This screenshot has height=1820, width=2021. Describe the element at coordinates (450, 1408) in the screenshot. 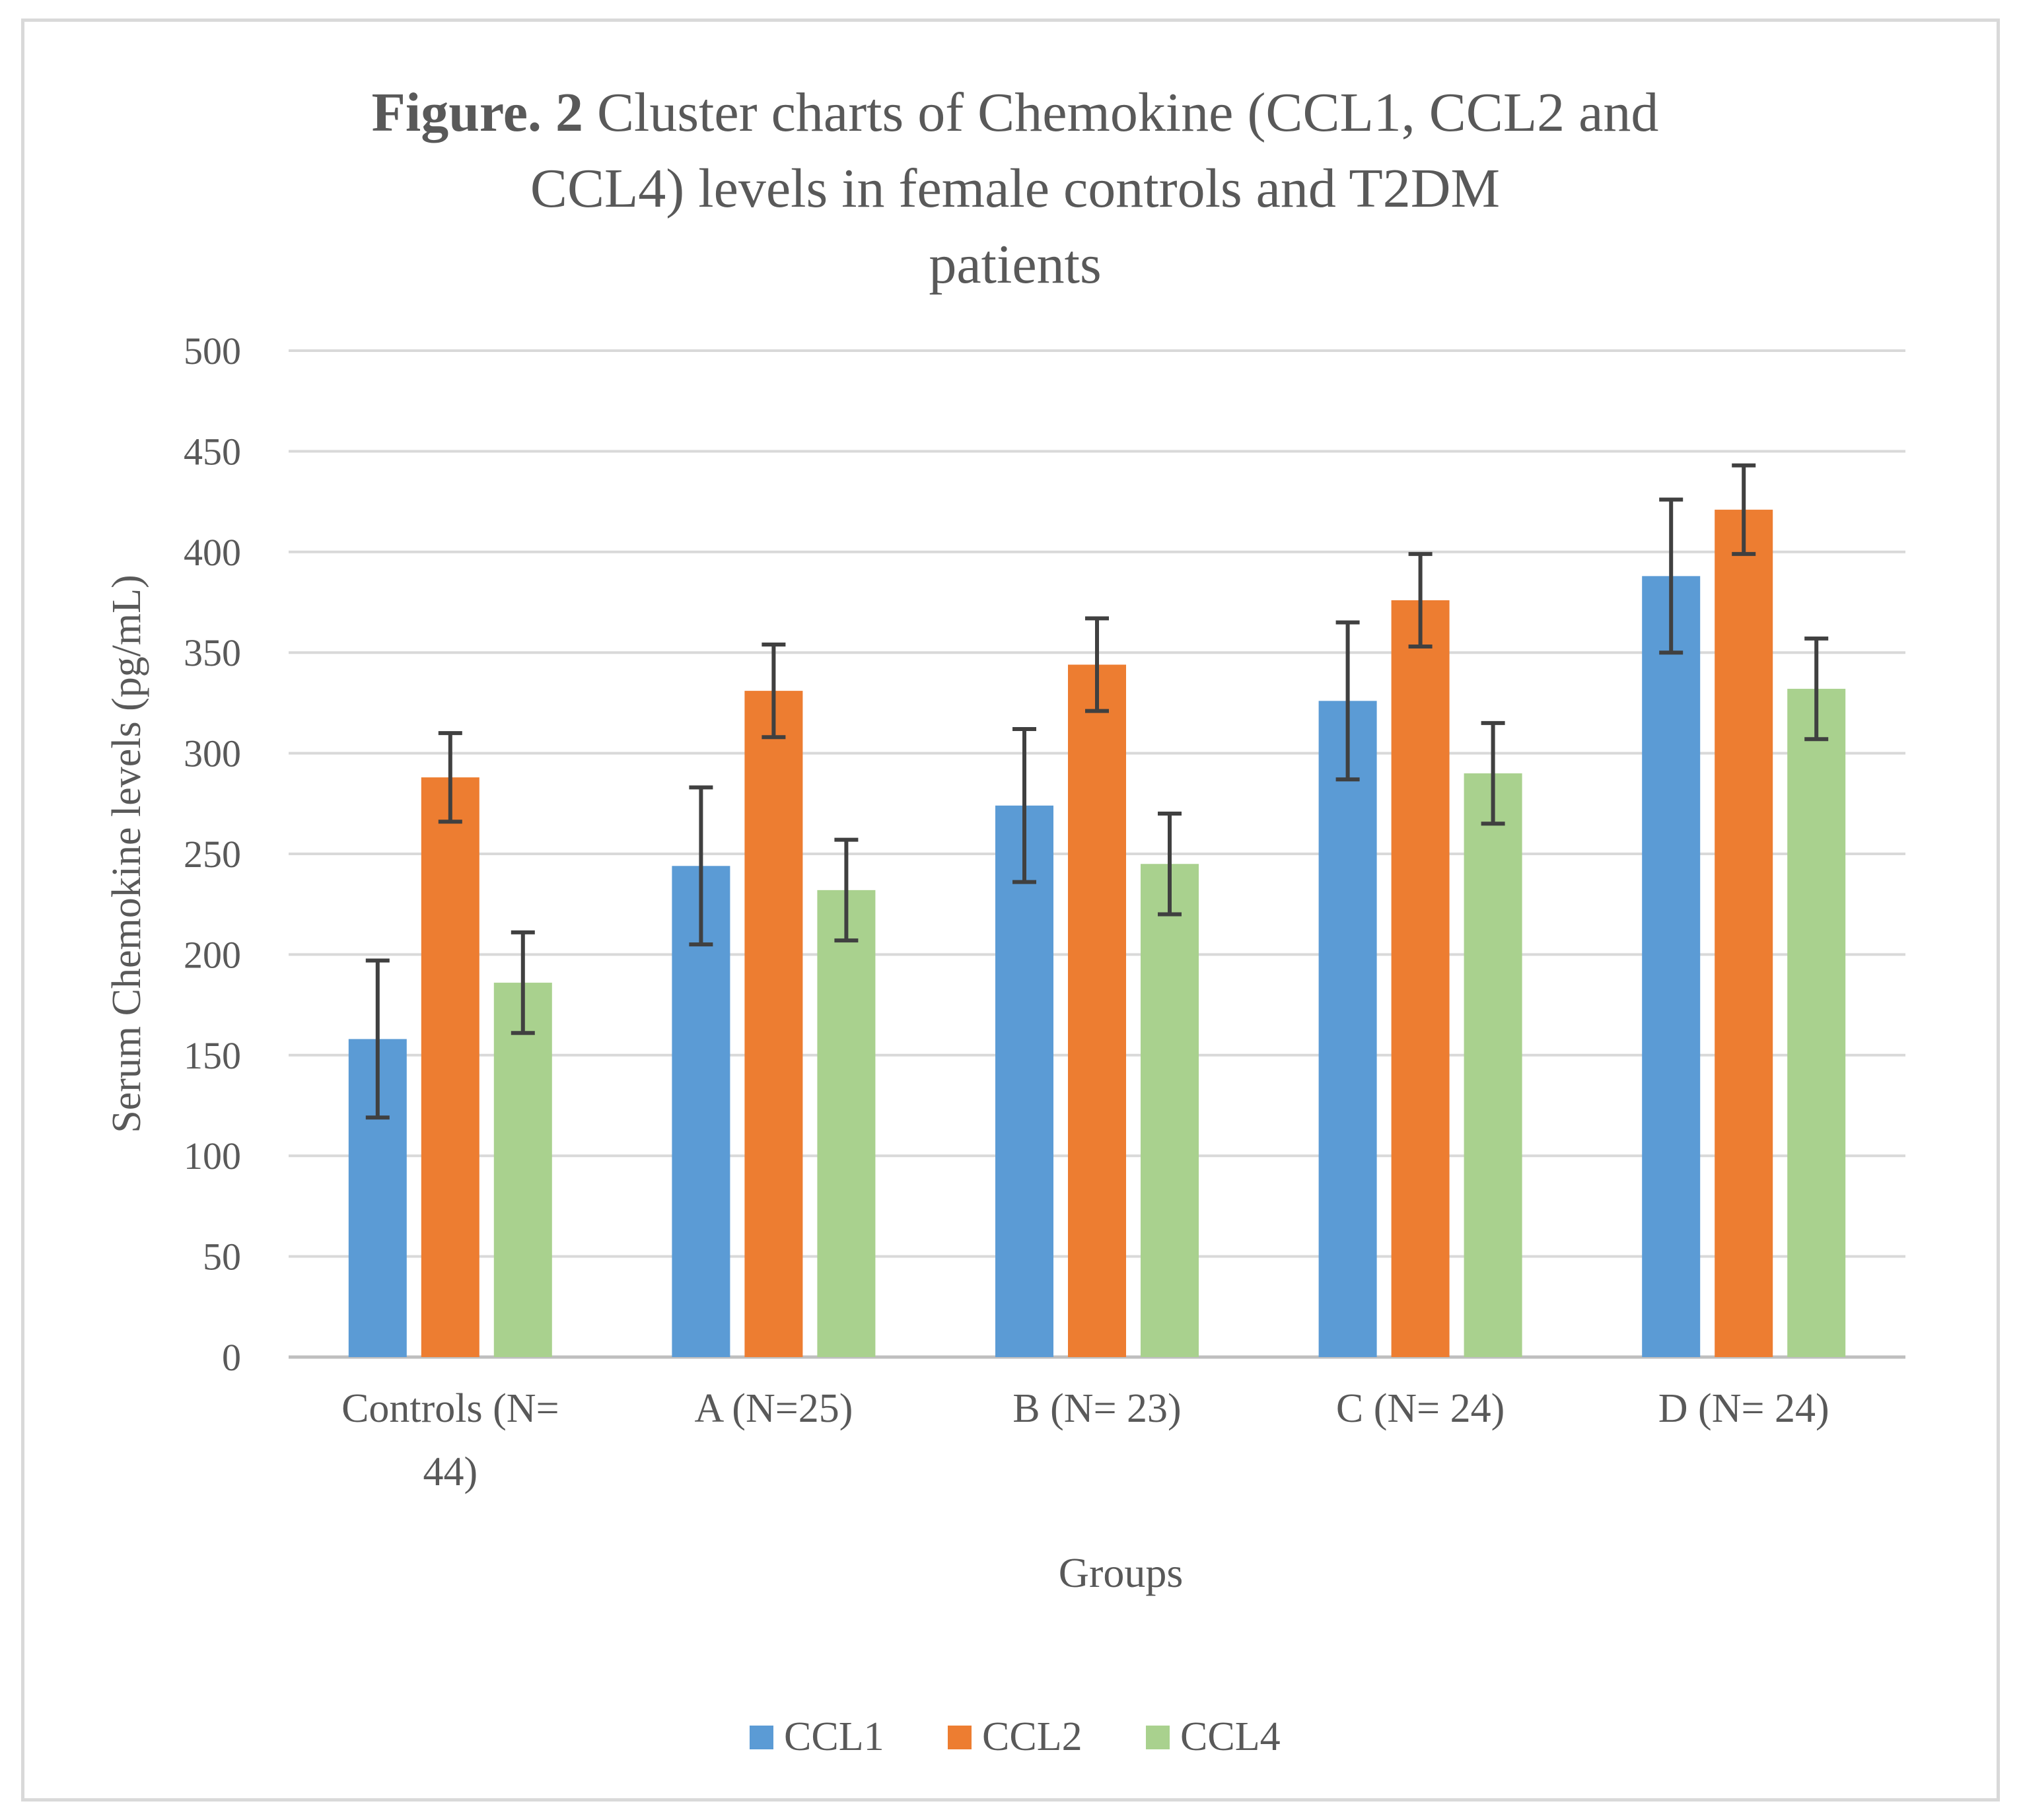

I see `x-tick-label: Controls (N=` at that location.